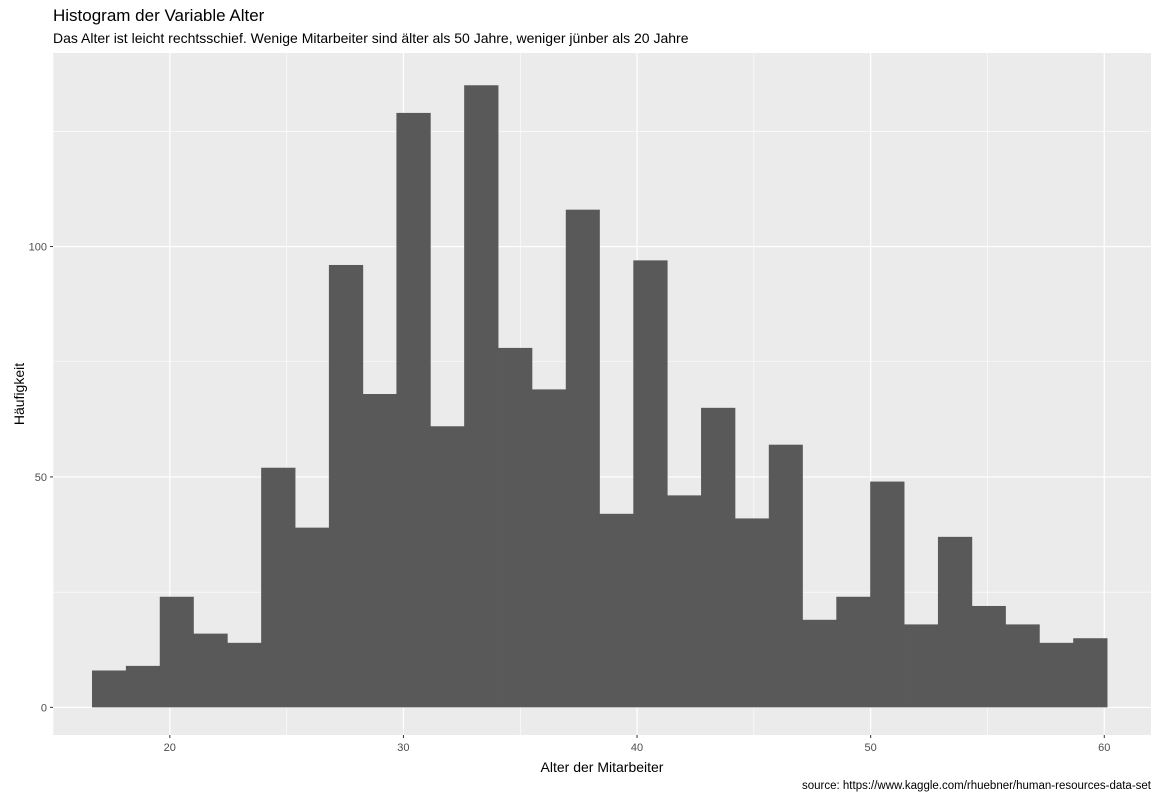  What do you see at coordinates (403, 748) in the screenshot?
I see `x-tick-label: 30` at bounding box center [403, 748].